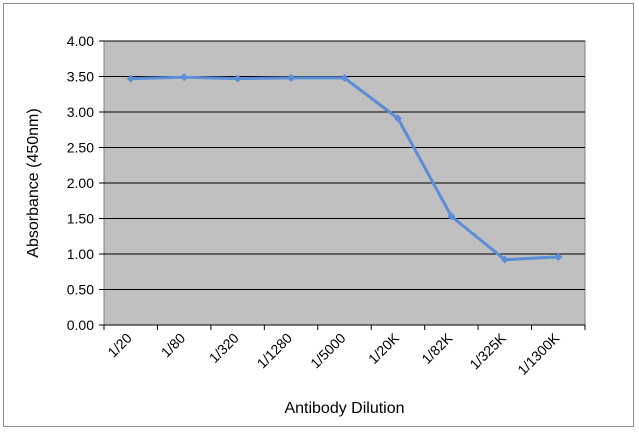  Describe the element at coordinates (224, 348) in the screenshot. I see `x-tick-label: 1/320` at that location.